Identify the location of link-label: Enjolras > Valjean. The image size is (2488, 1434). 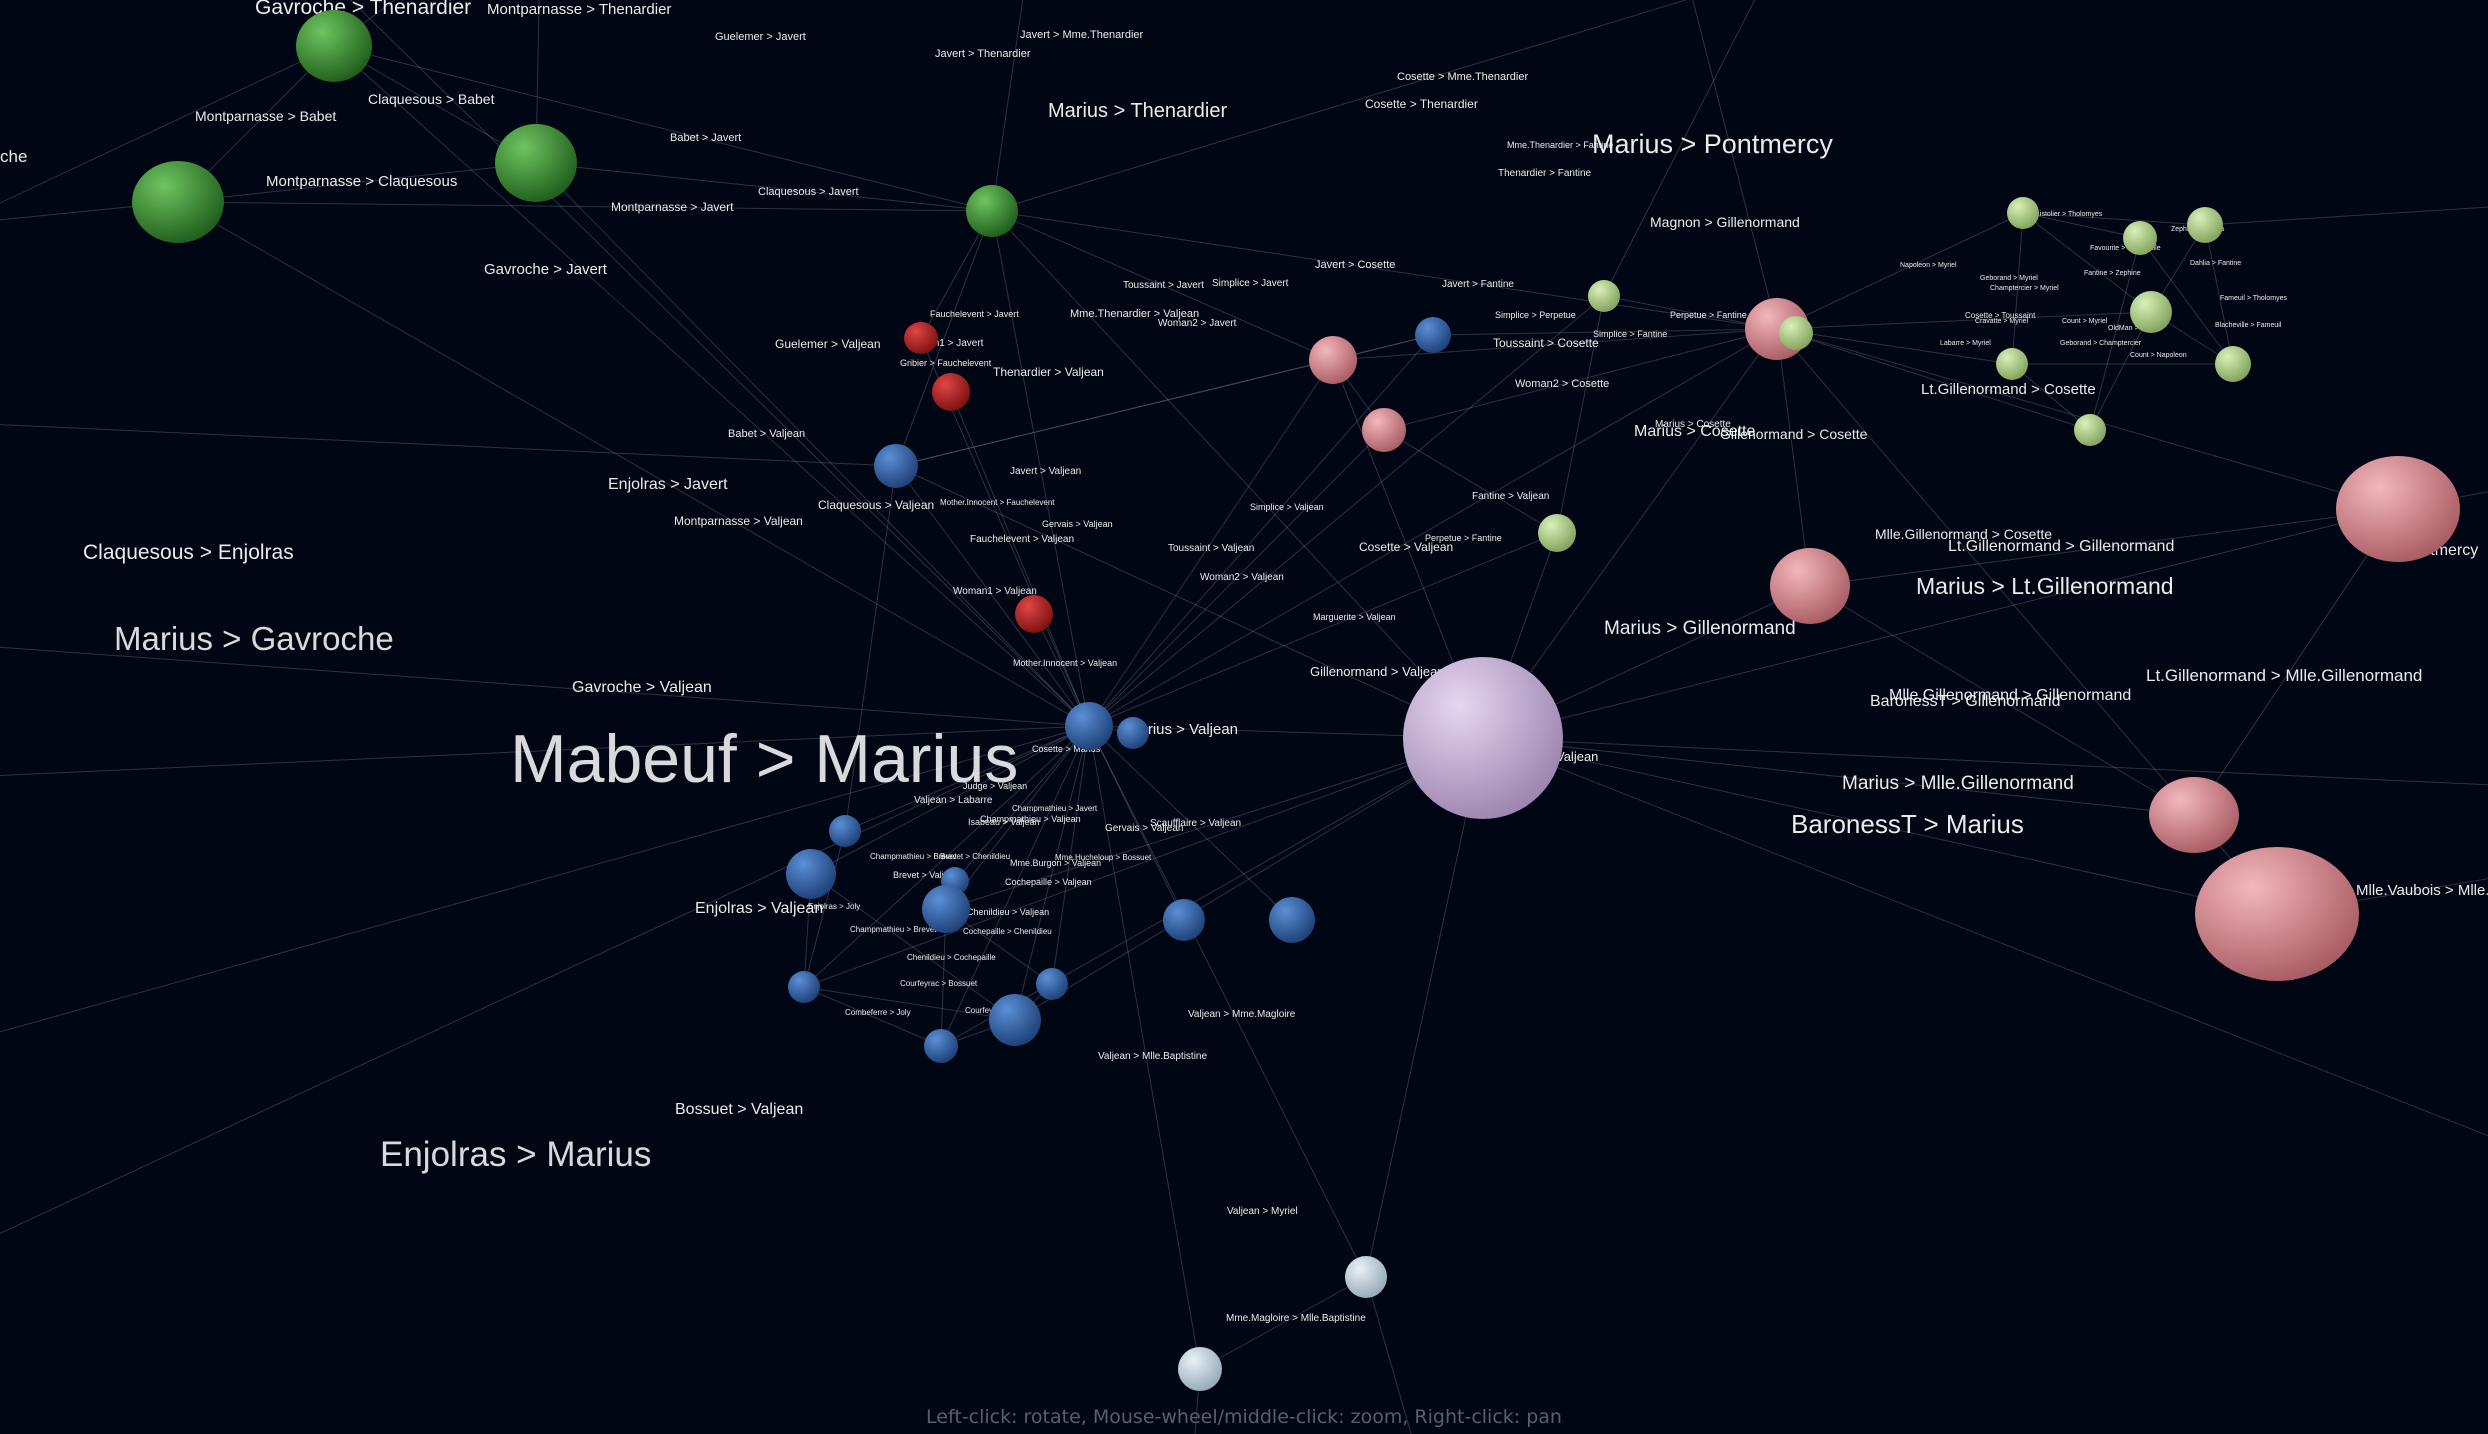
(759, 908).